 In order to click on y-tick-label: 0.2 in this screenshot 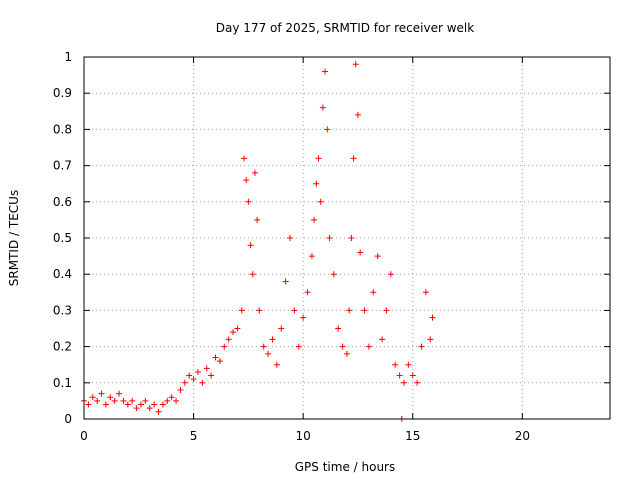, I will do `click(62, 347)`.